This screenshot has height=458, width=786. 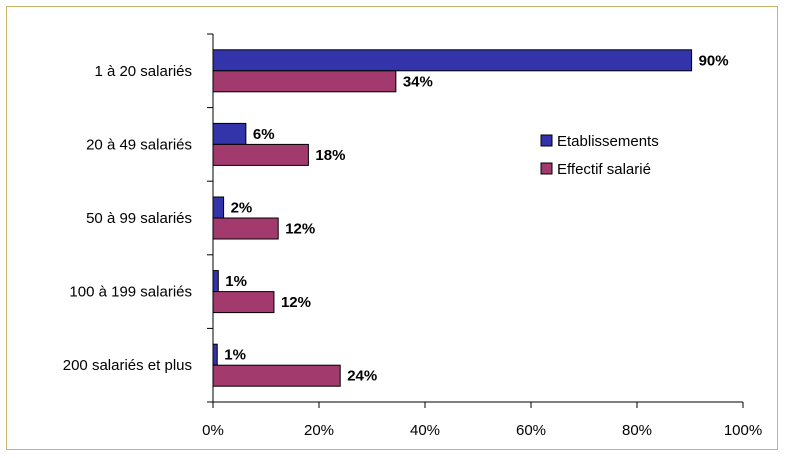 What do you see at coordinates (418, 81) in the screenshot?
I see `data-label-effectif-salarie-1-a-20-salaries: 34%` at bounding box center [418, 81].